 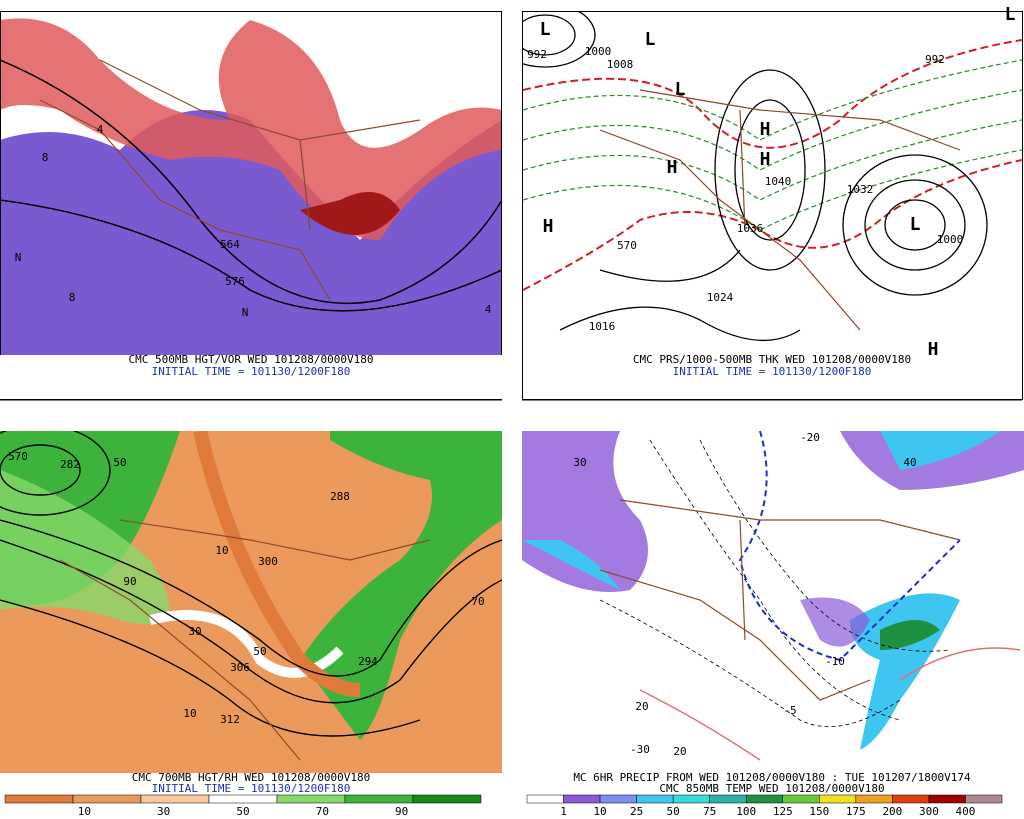 What do you see at coordinates (810, 437) in the screenshot?
I see `contour-label: -20` at bounding box center [810, 437].